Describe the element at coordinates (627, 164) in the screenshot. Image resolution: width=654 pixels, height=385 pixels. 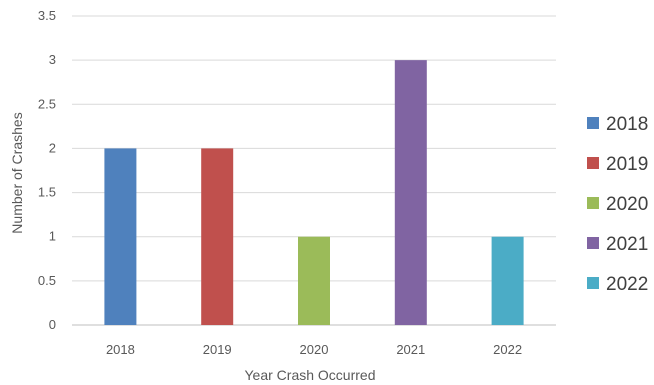
I see `legend-label-2019: 2019` at that location.